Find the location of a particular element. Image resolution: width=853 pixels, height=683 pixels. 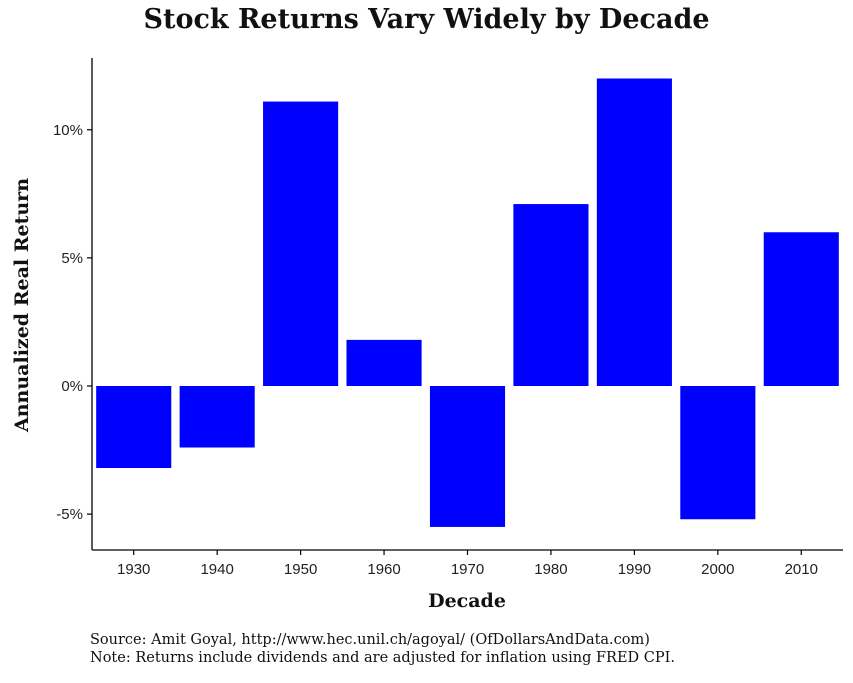

x-tick-label: 2000 is located at coordinates (717, 569).